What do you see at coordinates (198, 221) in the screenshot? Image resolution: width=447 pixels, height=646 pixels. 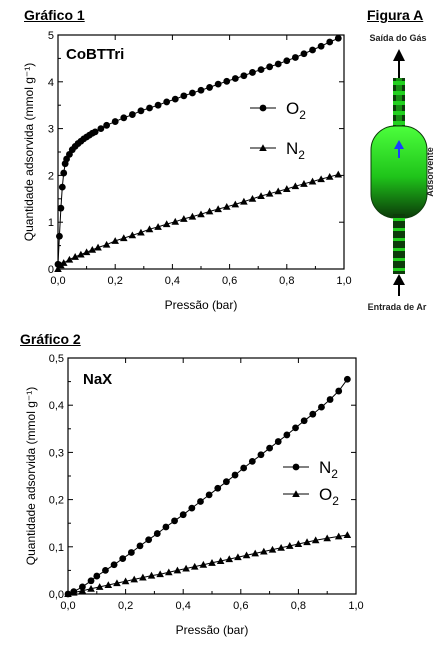 I see `chart1-series-N2` at bounding box center [198, 221].